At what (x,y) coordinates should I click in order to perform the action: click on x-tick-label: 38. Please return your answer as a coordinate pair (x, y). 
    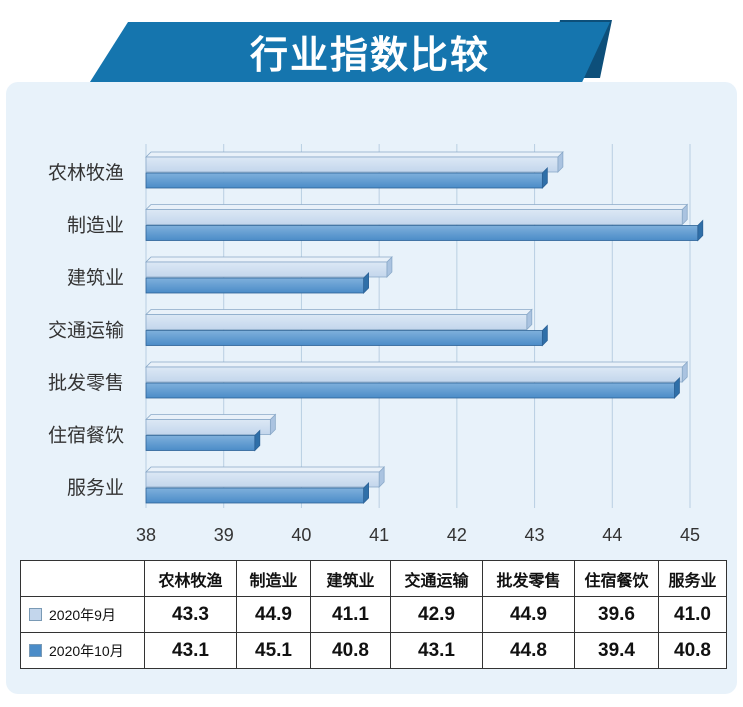
    Looking at the image, I should click on (146, 535).